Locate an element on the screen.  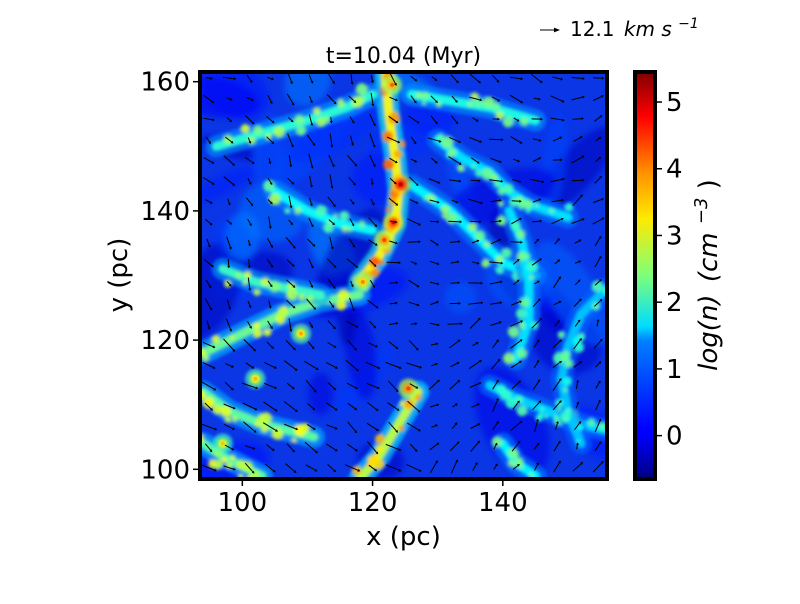
colorbar-label: log(n) (cm −3 ) is located at coordinates (704, 275).